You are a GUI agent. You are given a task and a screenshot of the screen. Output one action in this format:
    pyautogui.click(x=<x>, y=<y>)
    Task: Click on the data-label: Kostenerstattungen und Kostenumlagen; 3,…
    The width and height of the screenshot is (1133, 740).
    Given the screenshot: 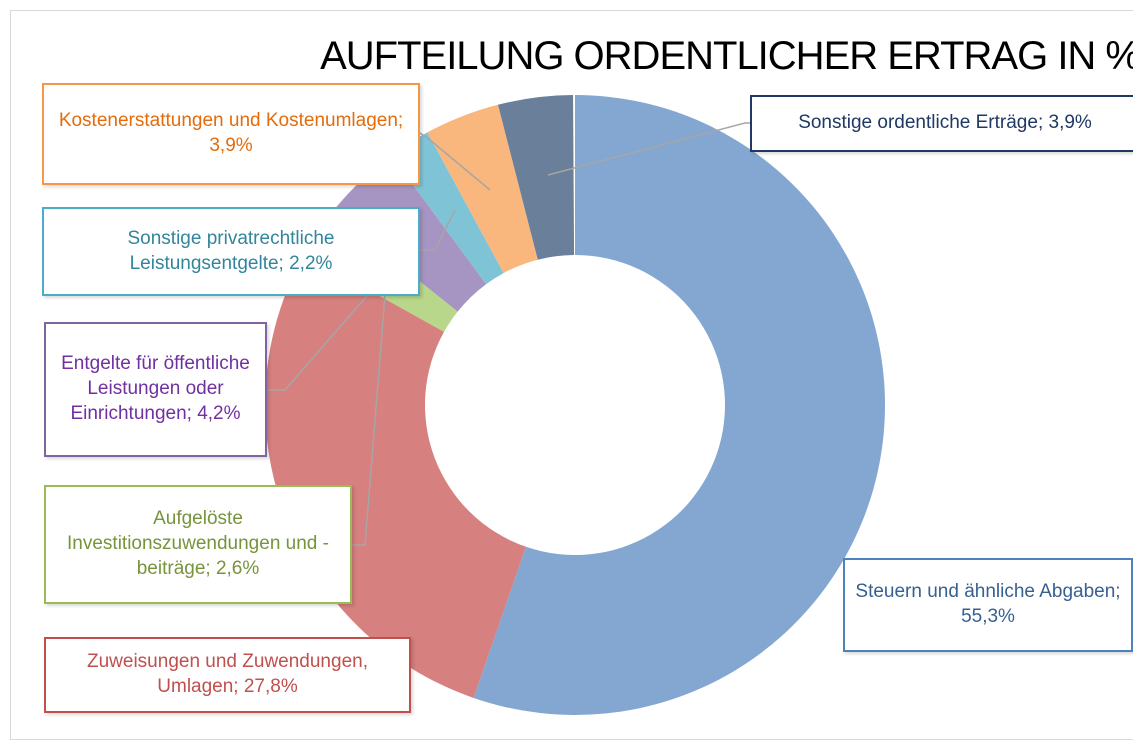 What is the action you would take?
    pyautogui.click(x=231, y=134)
    